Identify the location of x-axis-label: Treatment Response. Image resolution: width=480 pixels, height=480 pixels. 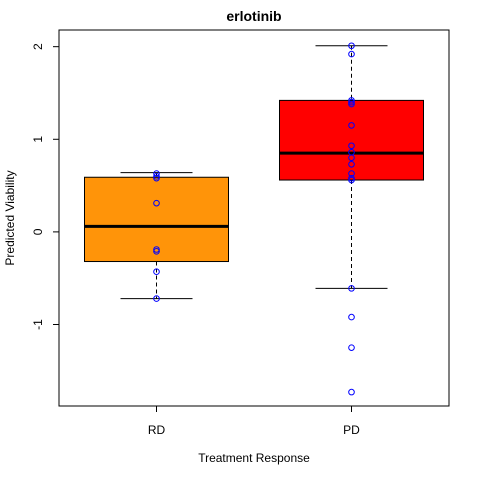
(254, 458).